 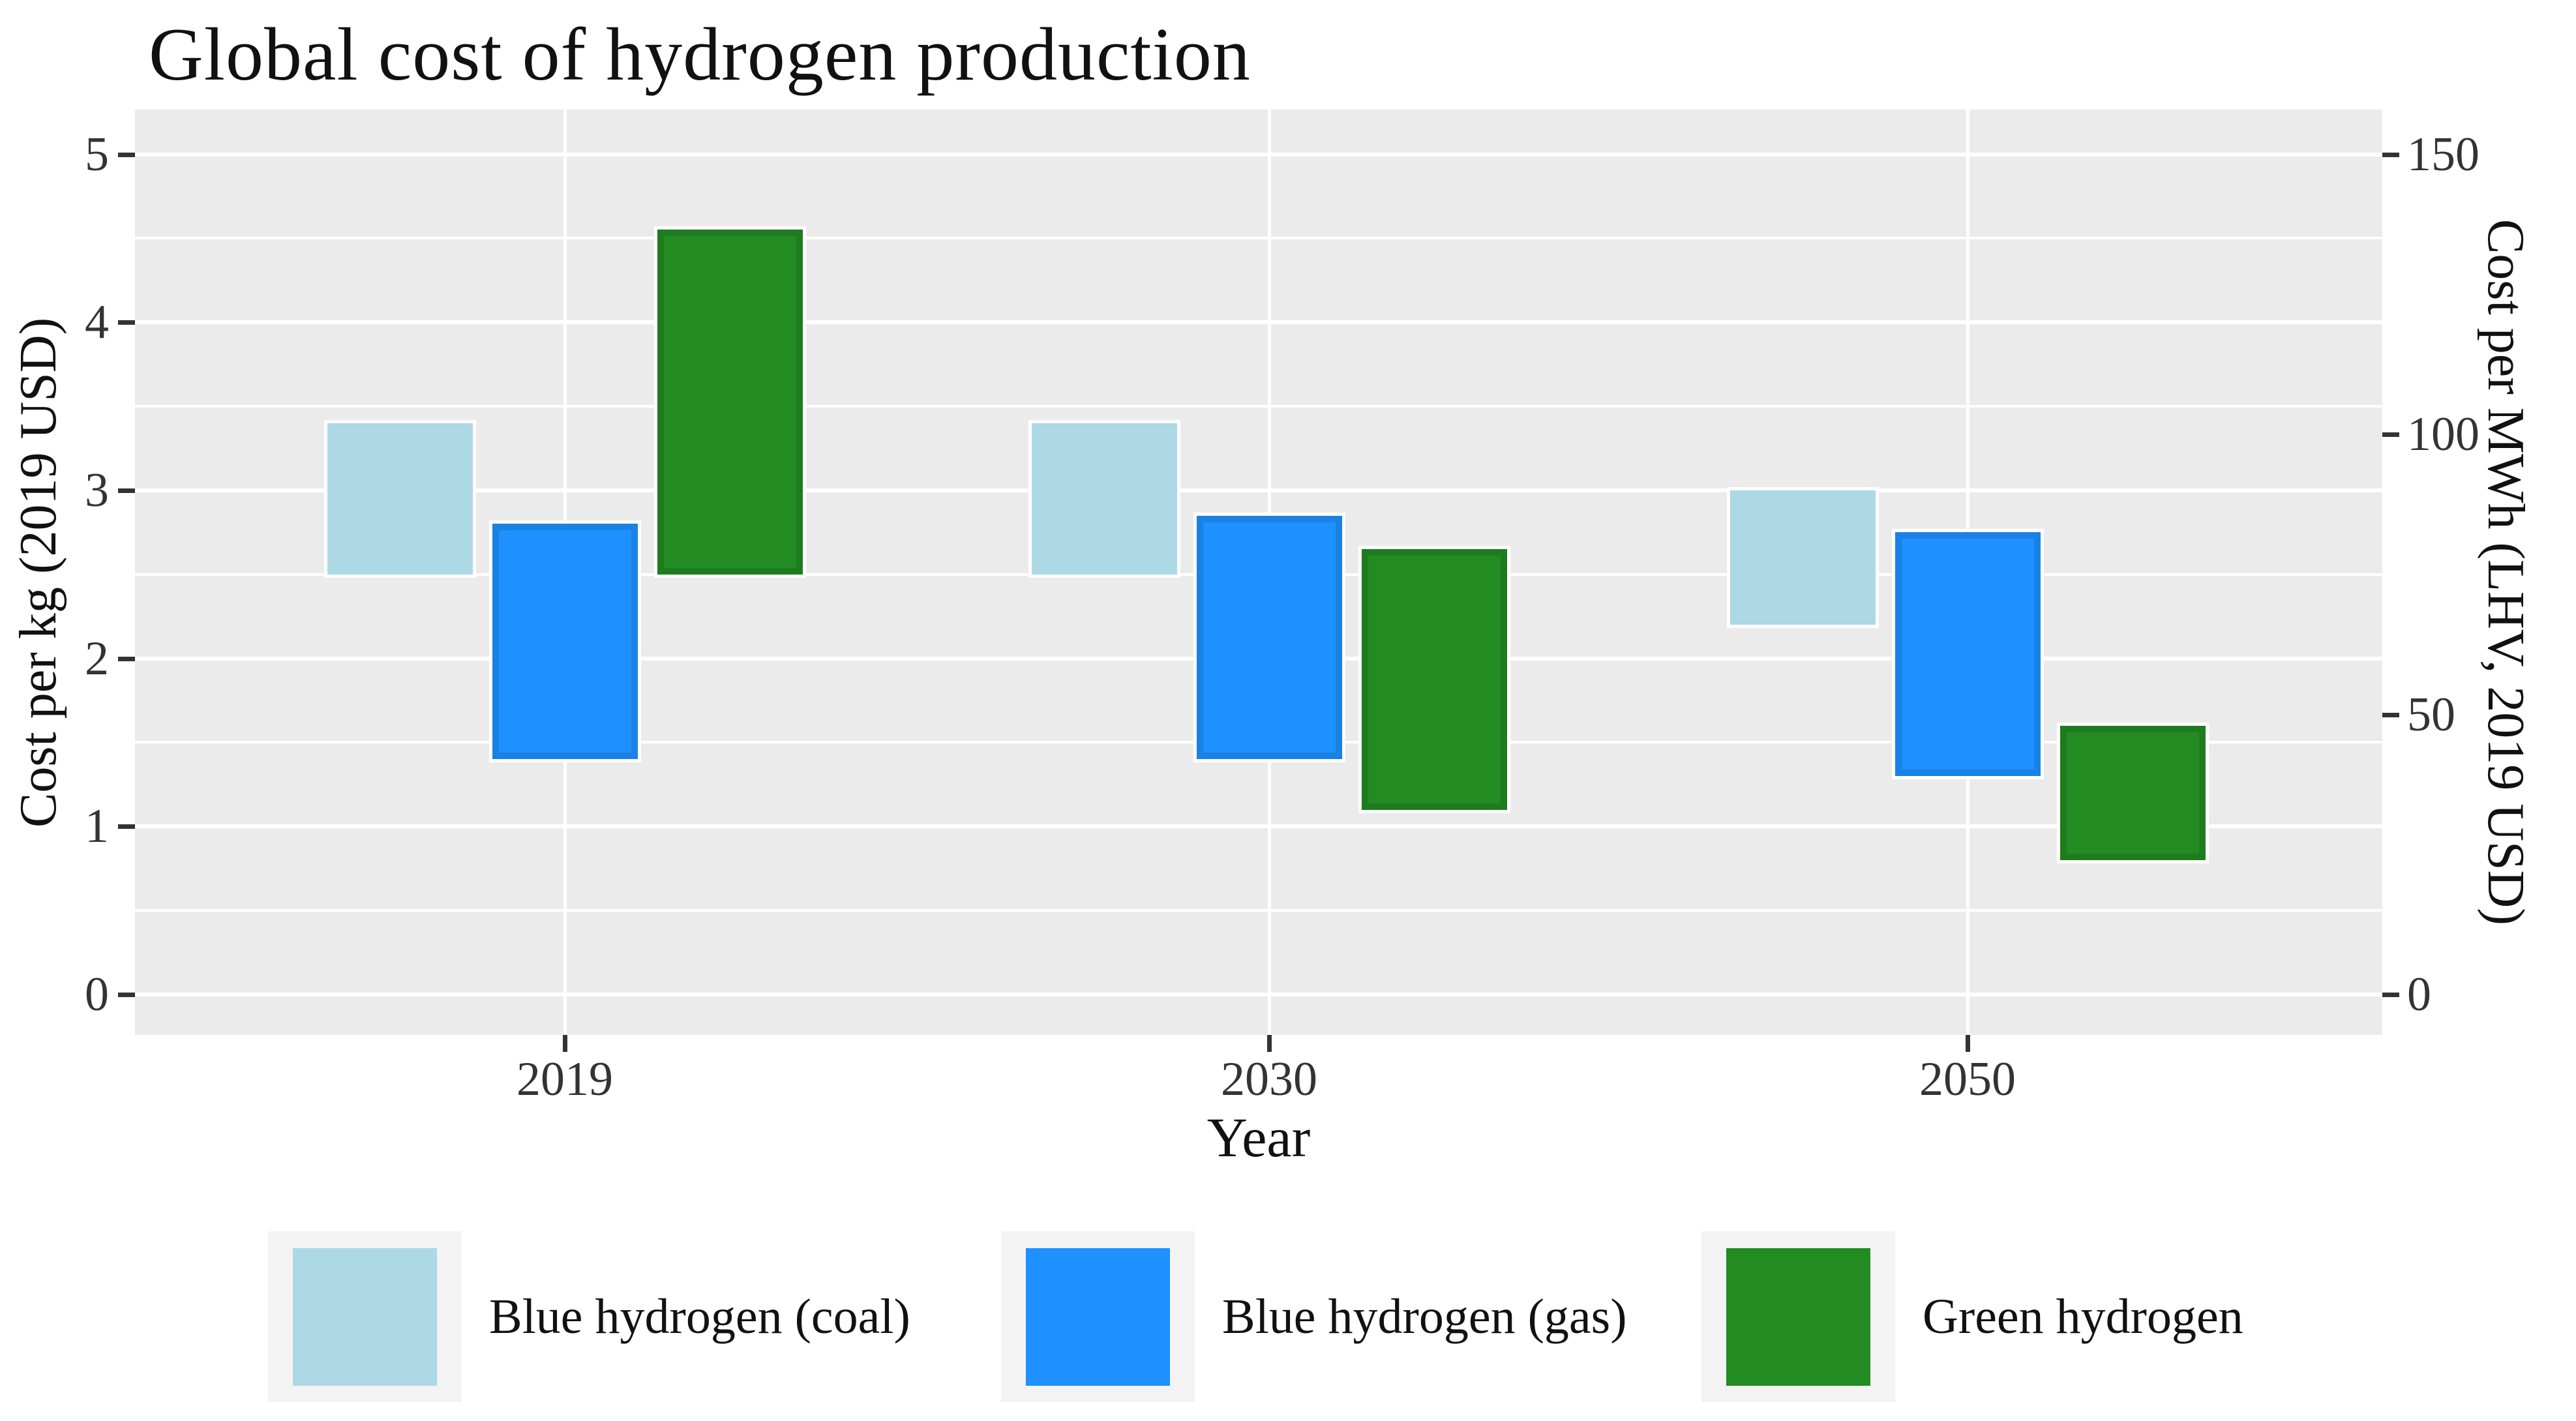 What do you see at coordinates (565, 1043) in the screenshot?
I see `x-tick-2019` at bounding box center [565, 1043].